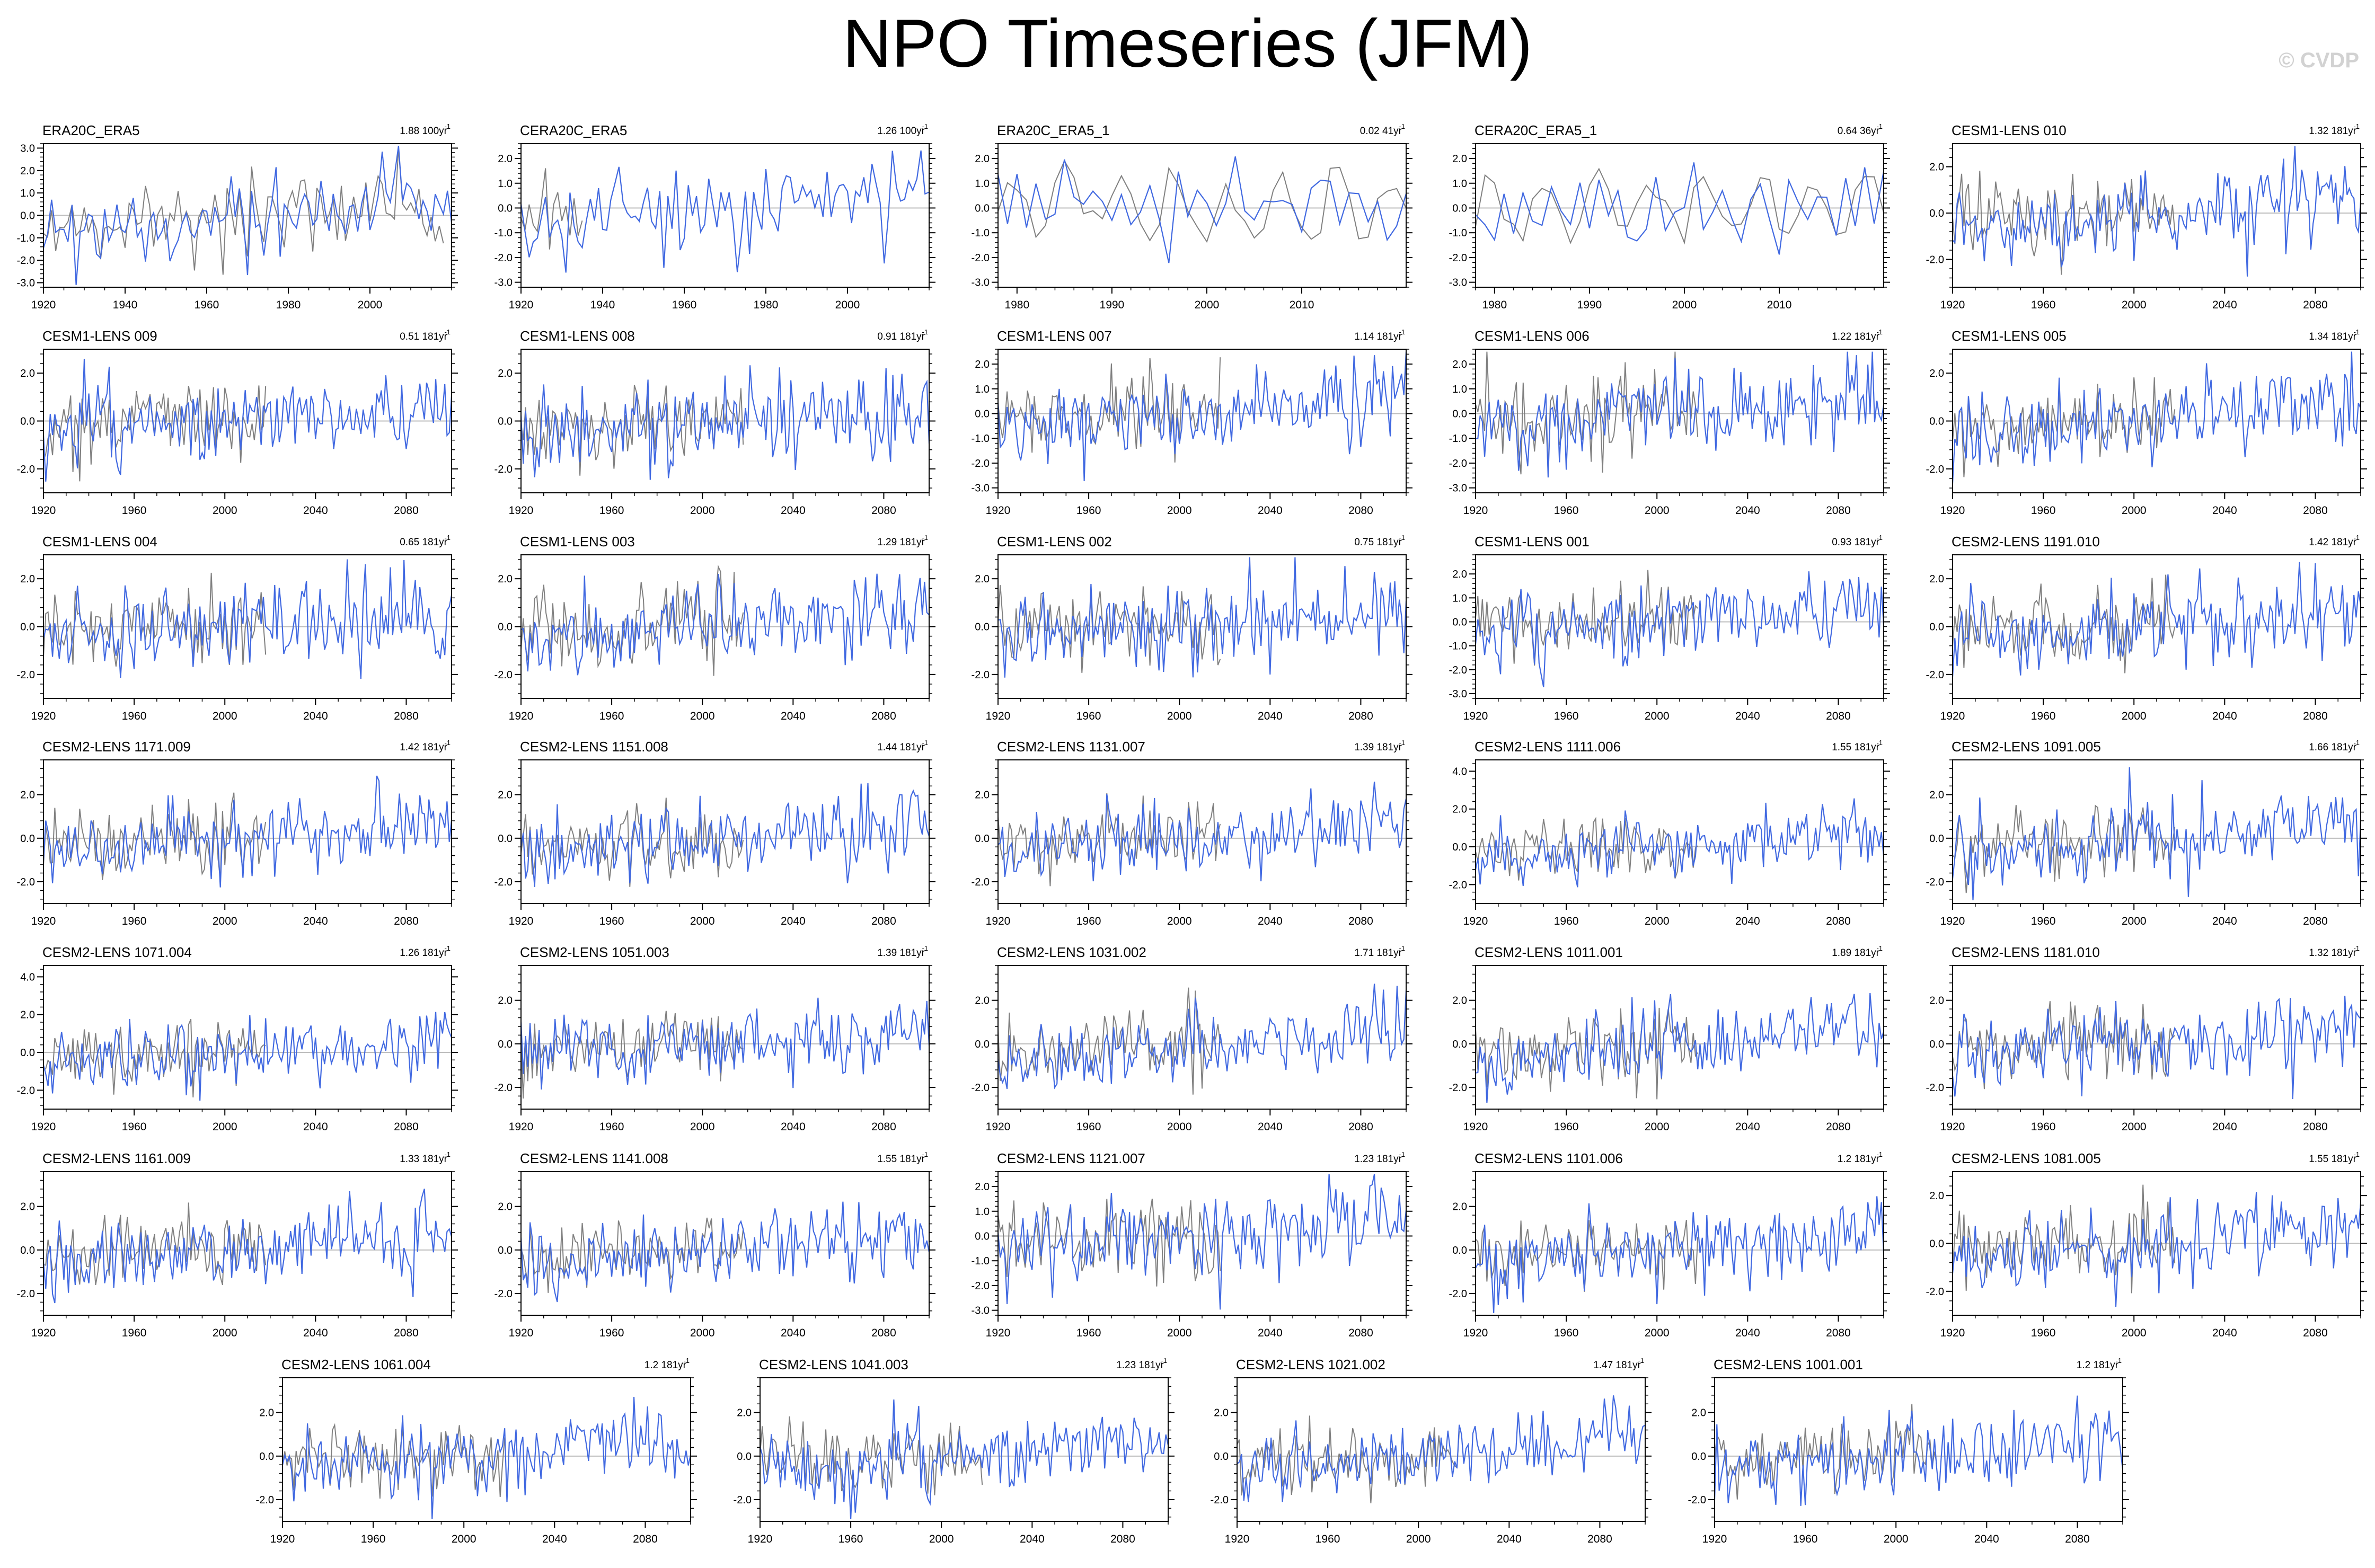  What do you see at coordinates (1460, 598) in the screenshot?
I see `y-tick-label: 1.0` at bounding box center [1460, 598].